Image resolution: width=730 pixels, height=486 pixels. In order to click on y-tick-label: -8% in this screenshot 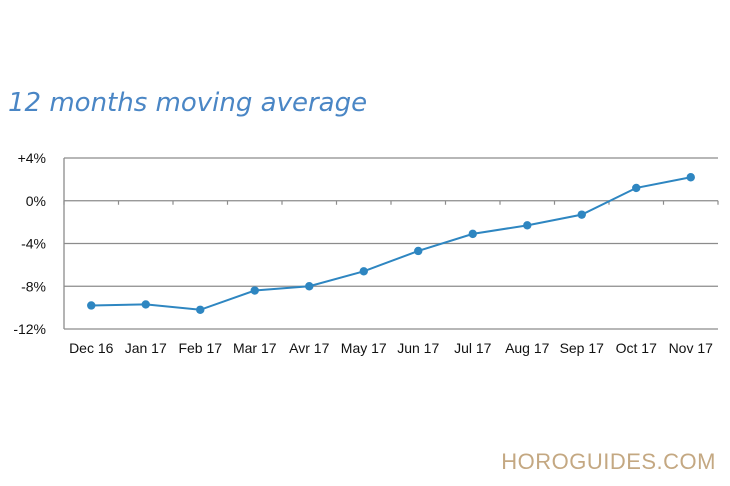, I will do `click(33, 286)`.